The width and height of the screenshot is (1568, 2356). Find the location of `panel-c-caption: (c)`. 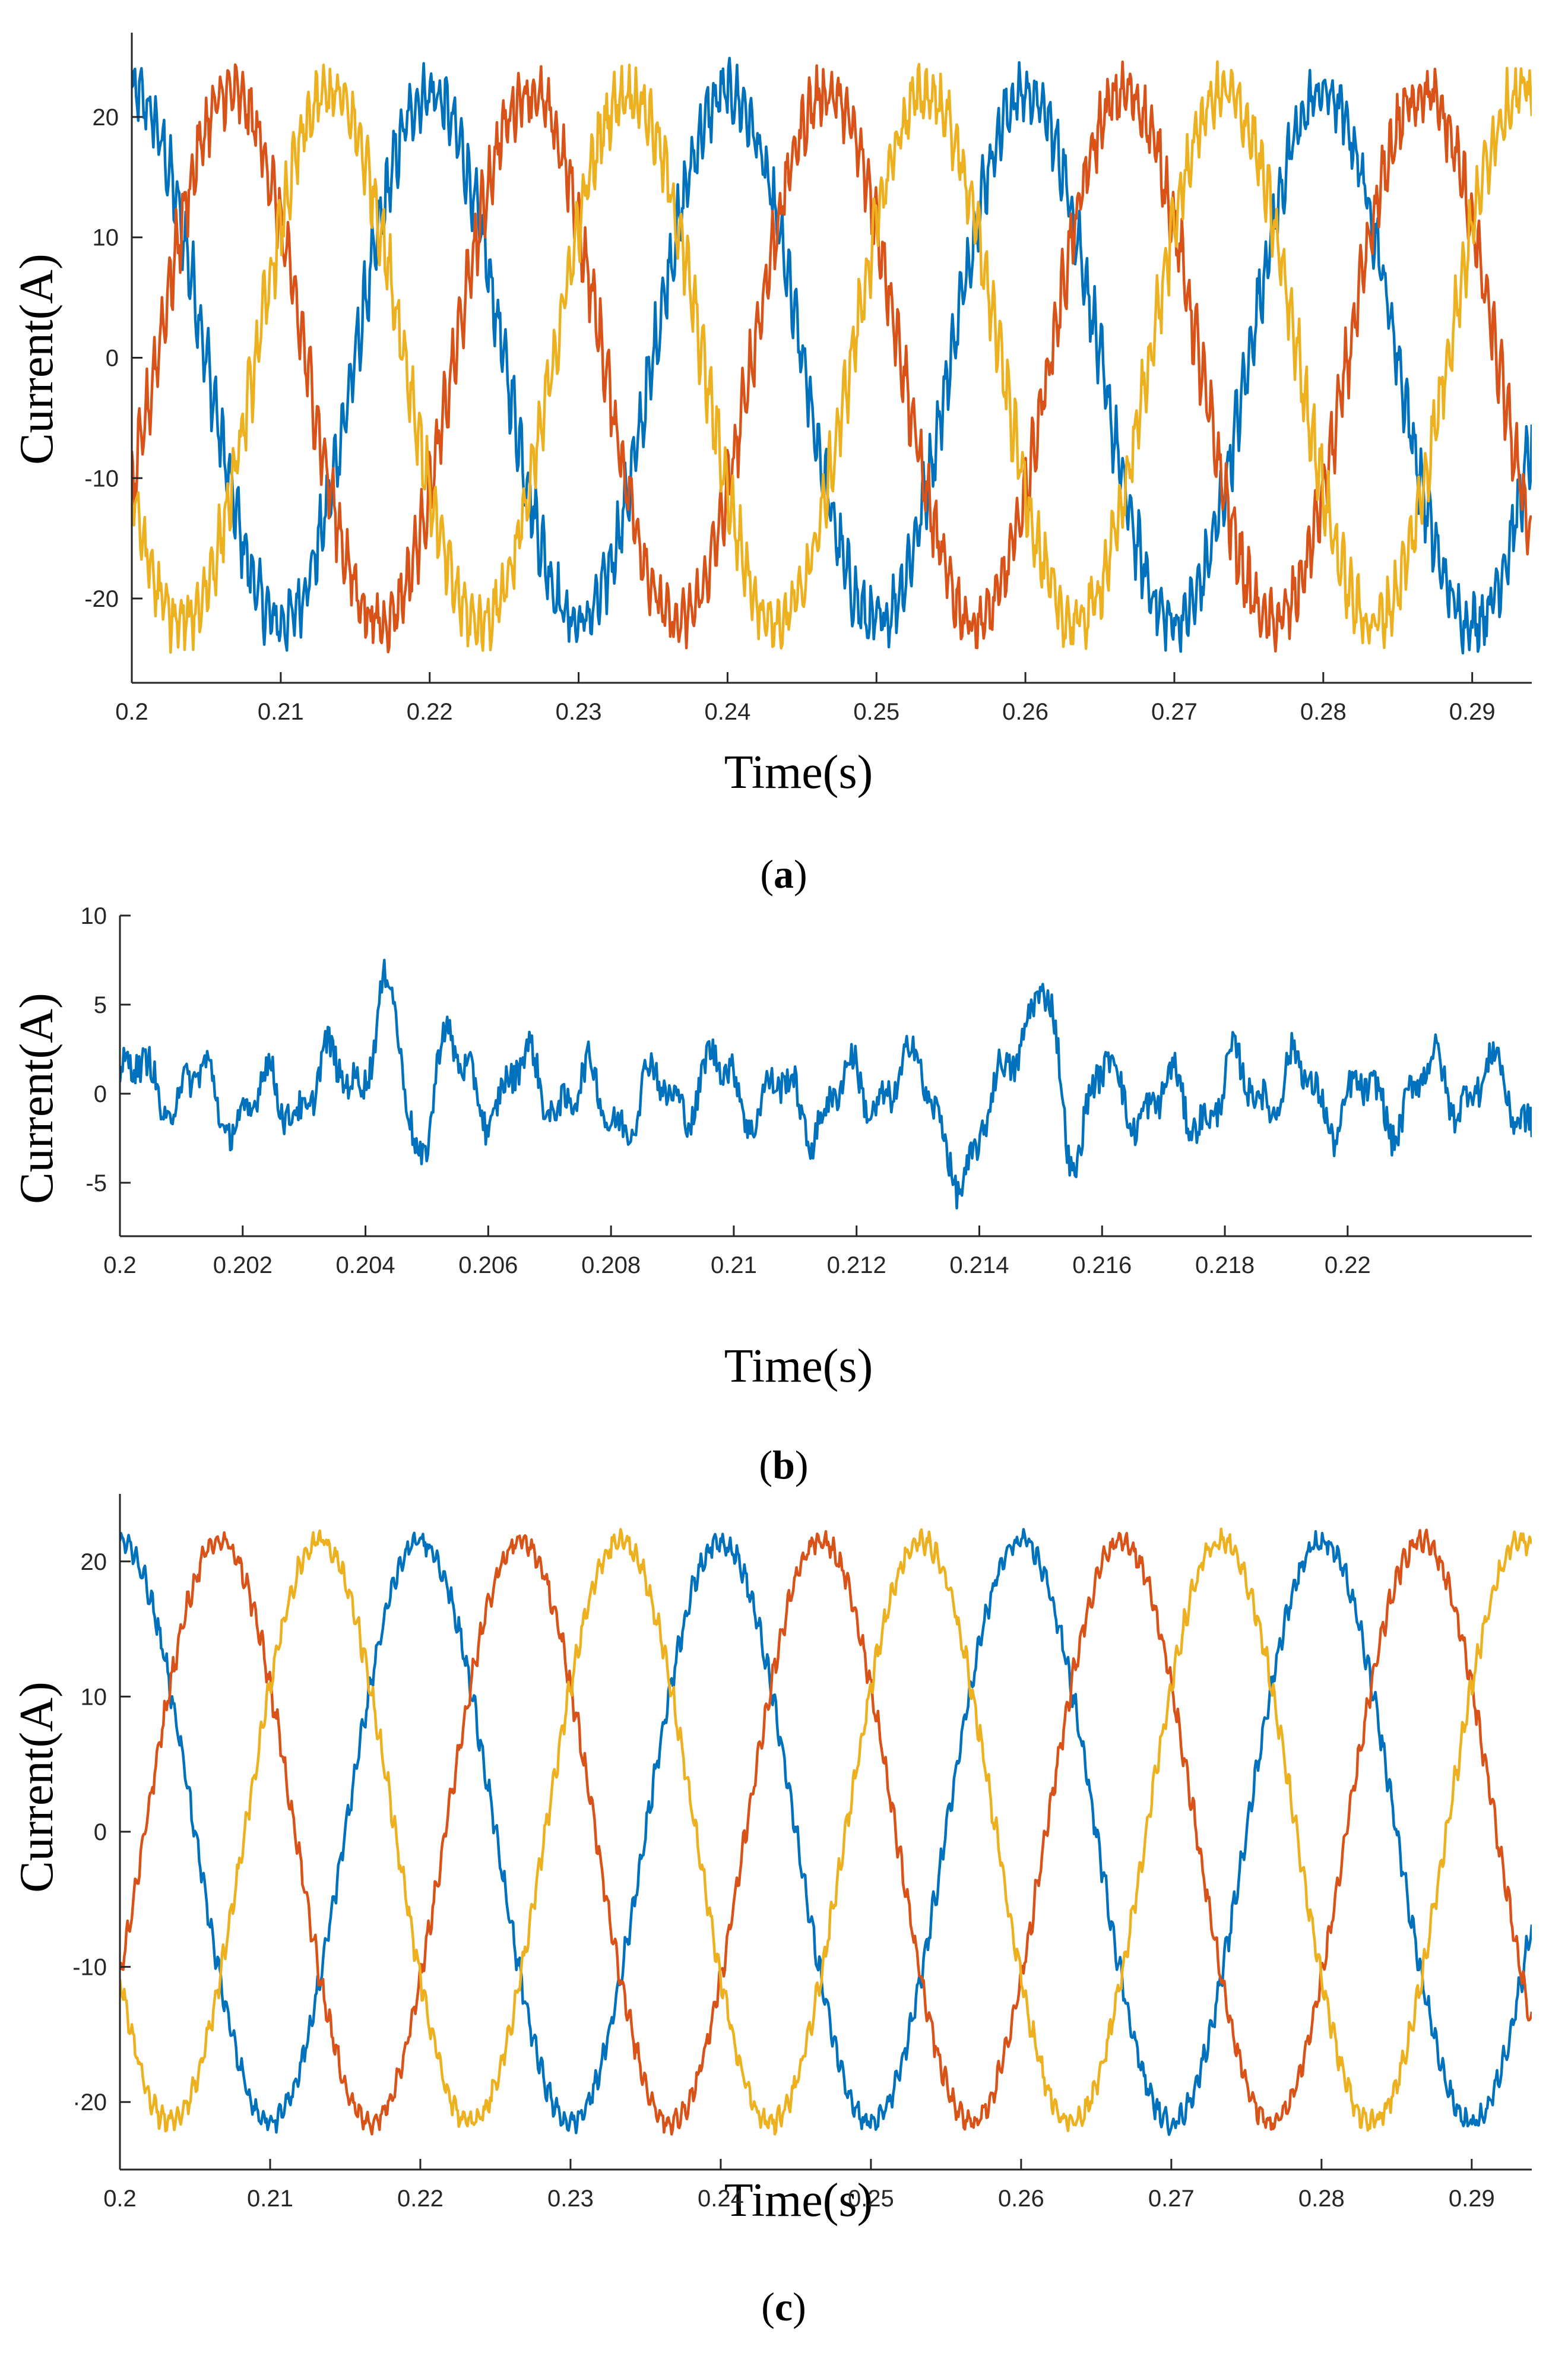

panel-c-caption: (c) is located at coordinates (784, 2306).